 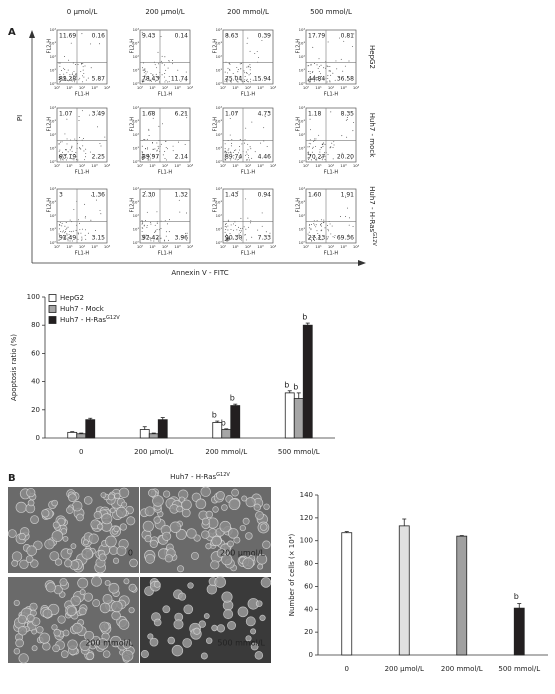 I want to click on legend-swatch, so click(x=52, y=309).